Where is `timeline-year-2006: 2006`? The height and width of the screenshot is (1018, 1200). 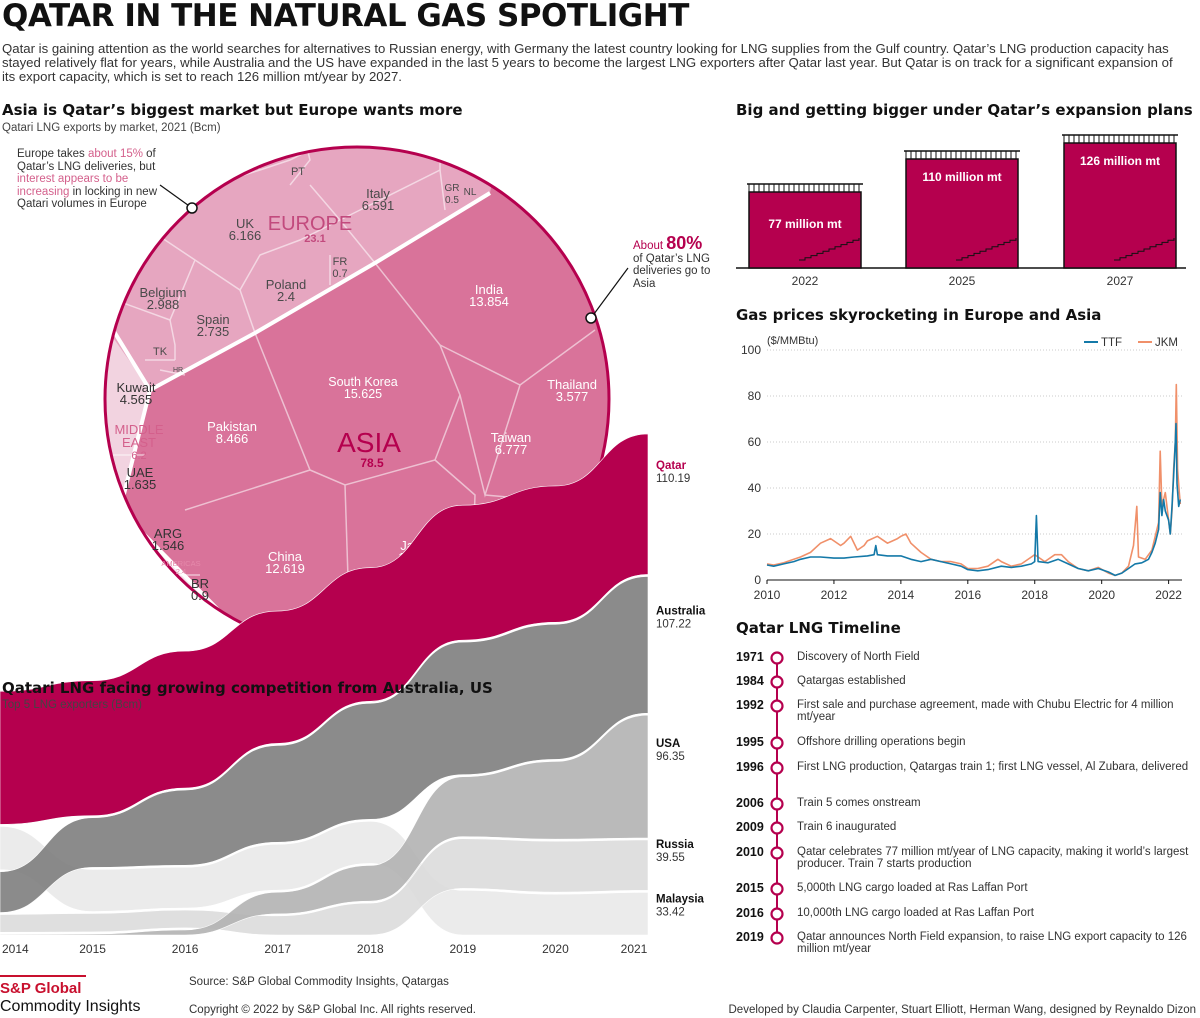
timeline-year-2006: 2006 is located at coordinates (750, 803).